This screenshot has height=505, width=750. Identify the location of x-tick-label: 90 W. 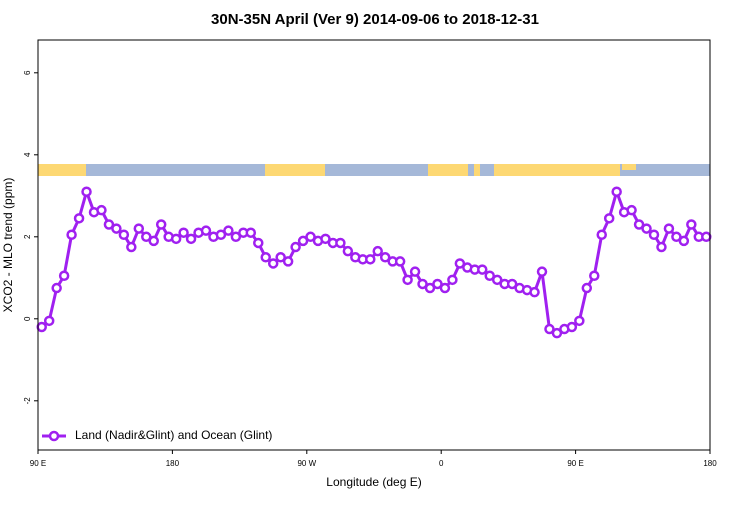
(306, 463).